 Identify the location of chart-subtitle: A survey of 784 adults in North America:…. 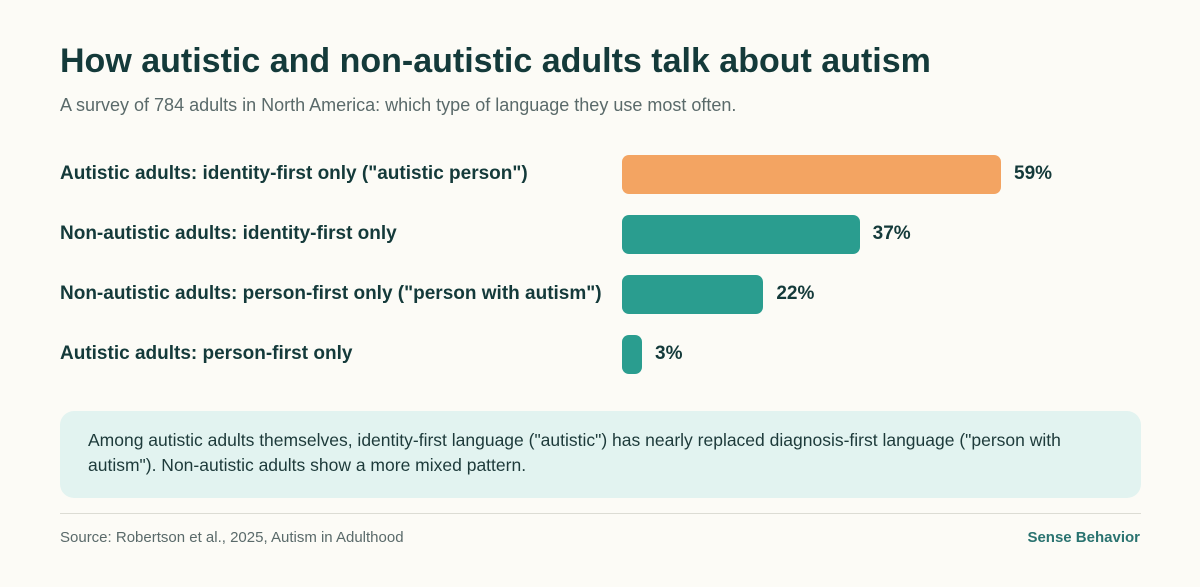
(398, 105).